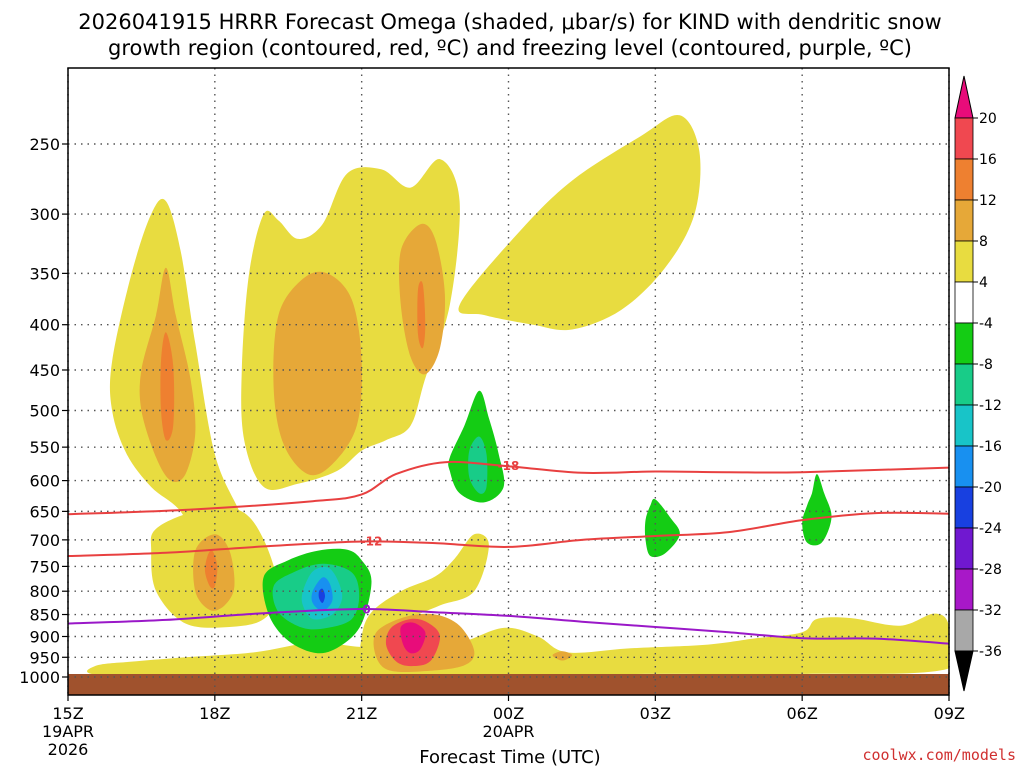  What do you see at coordinates (508, 684) in the screenshot?
I see `ground-surface` at bounding box center [508, 684].